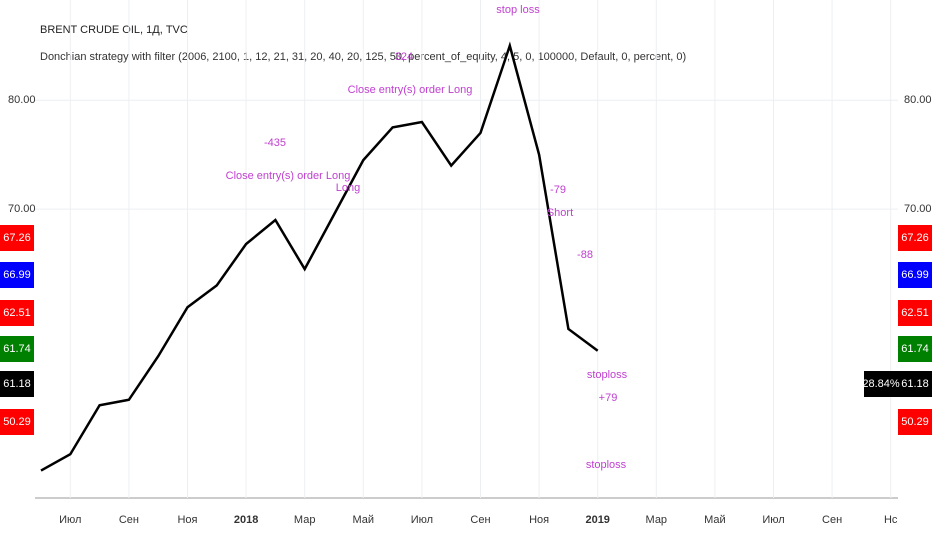 The width and height of the screenshot is (932, 550). I want to click on x-tick-label: 2018, so click(246, 520).